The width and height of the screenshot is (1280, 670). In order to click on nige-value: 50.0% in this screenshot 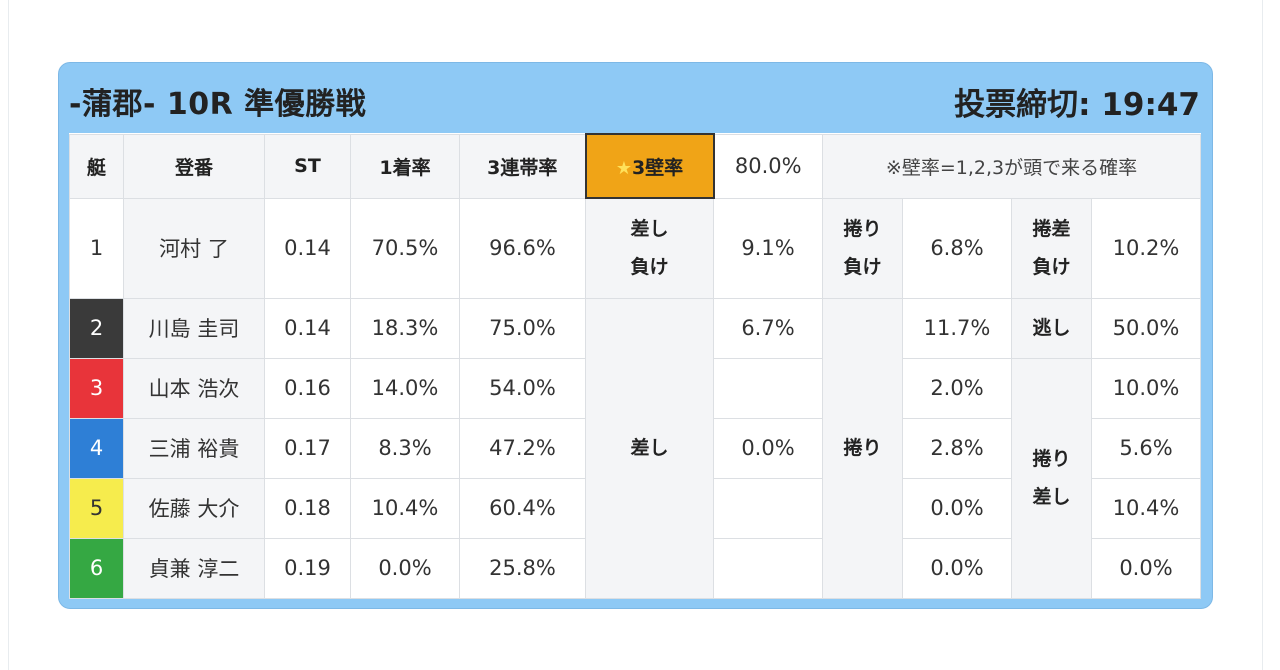, I will do `click(1146, 328)`.